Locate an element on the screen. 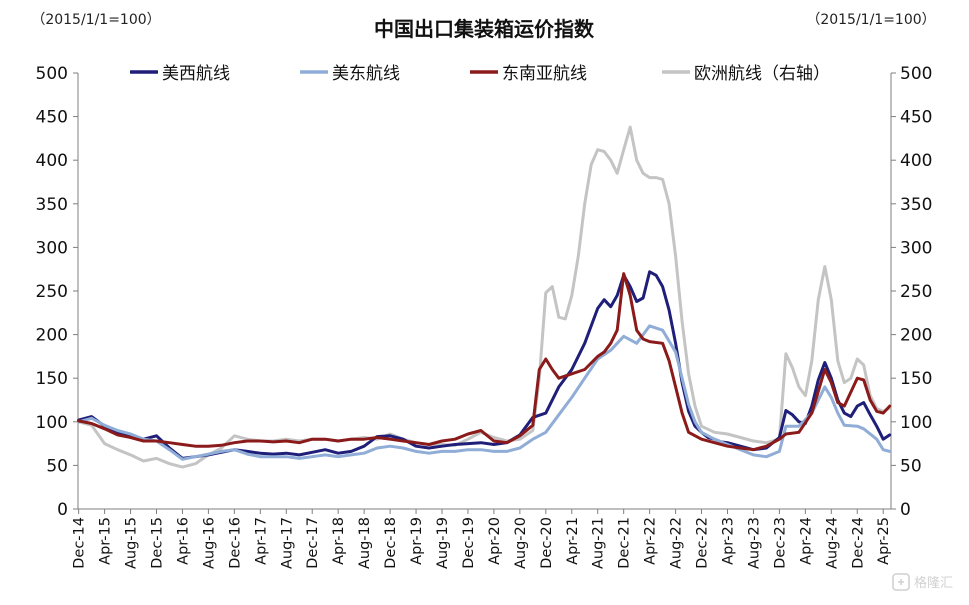 This screenshot has width=969, height=605. y-right-tick-label: 0 is located at coordinates (905, 510).